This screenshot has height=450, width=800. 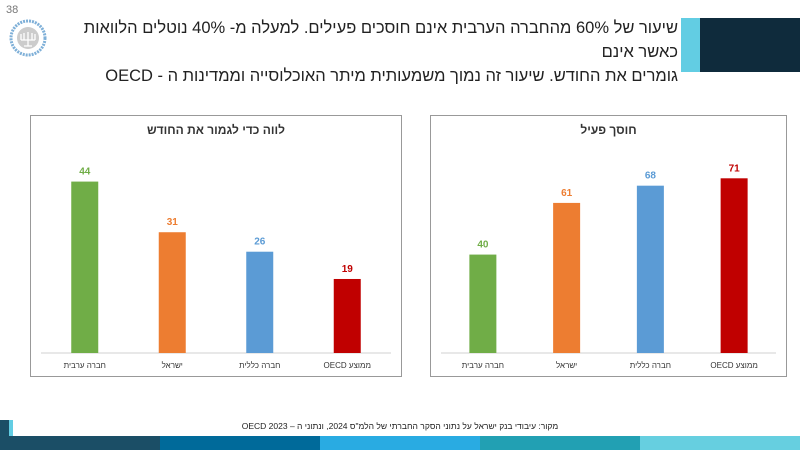 I want to click on data-label: 19, so click(x=348, y=269).